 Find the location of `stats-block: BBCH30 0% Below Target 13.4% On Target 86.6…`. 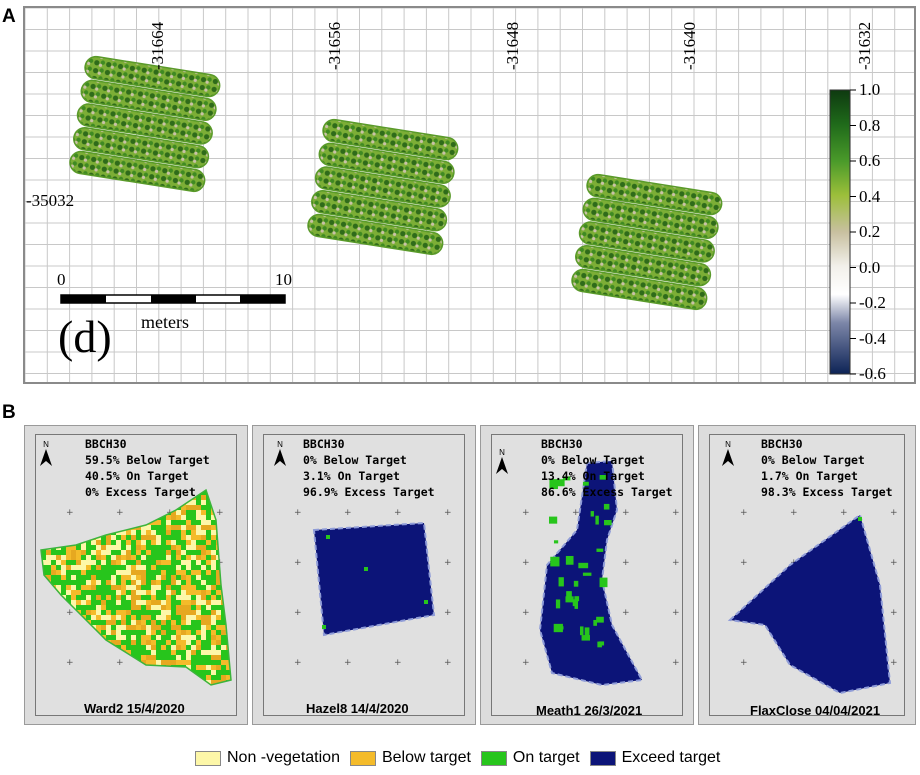

stats-block: BBCH30 0% Below Target 13.4% On Target 86.6… is located at coordinates (607, 468).